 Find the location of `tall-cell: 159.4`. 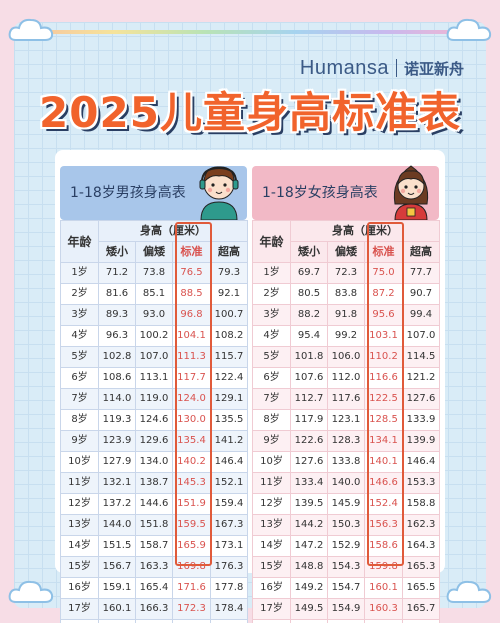

tall-cell: 159.4 is located at coordinates (229, 504).